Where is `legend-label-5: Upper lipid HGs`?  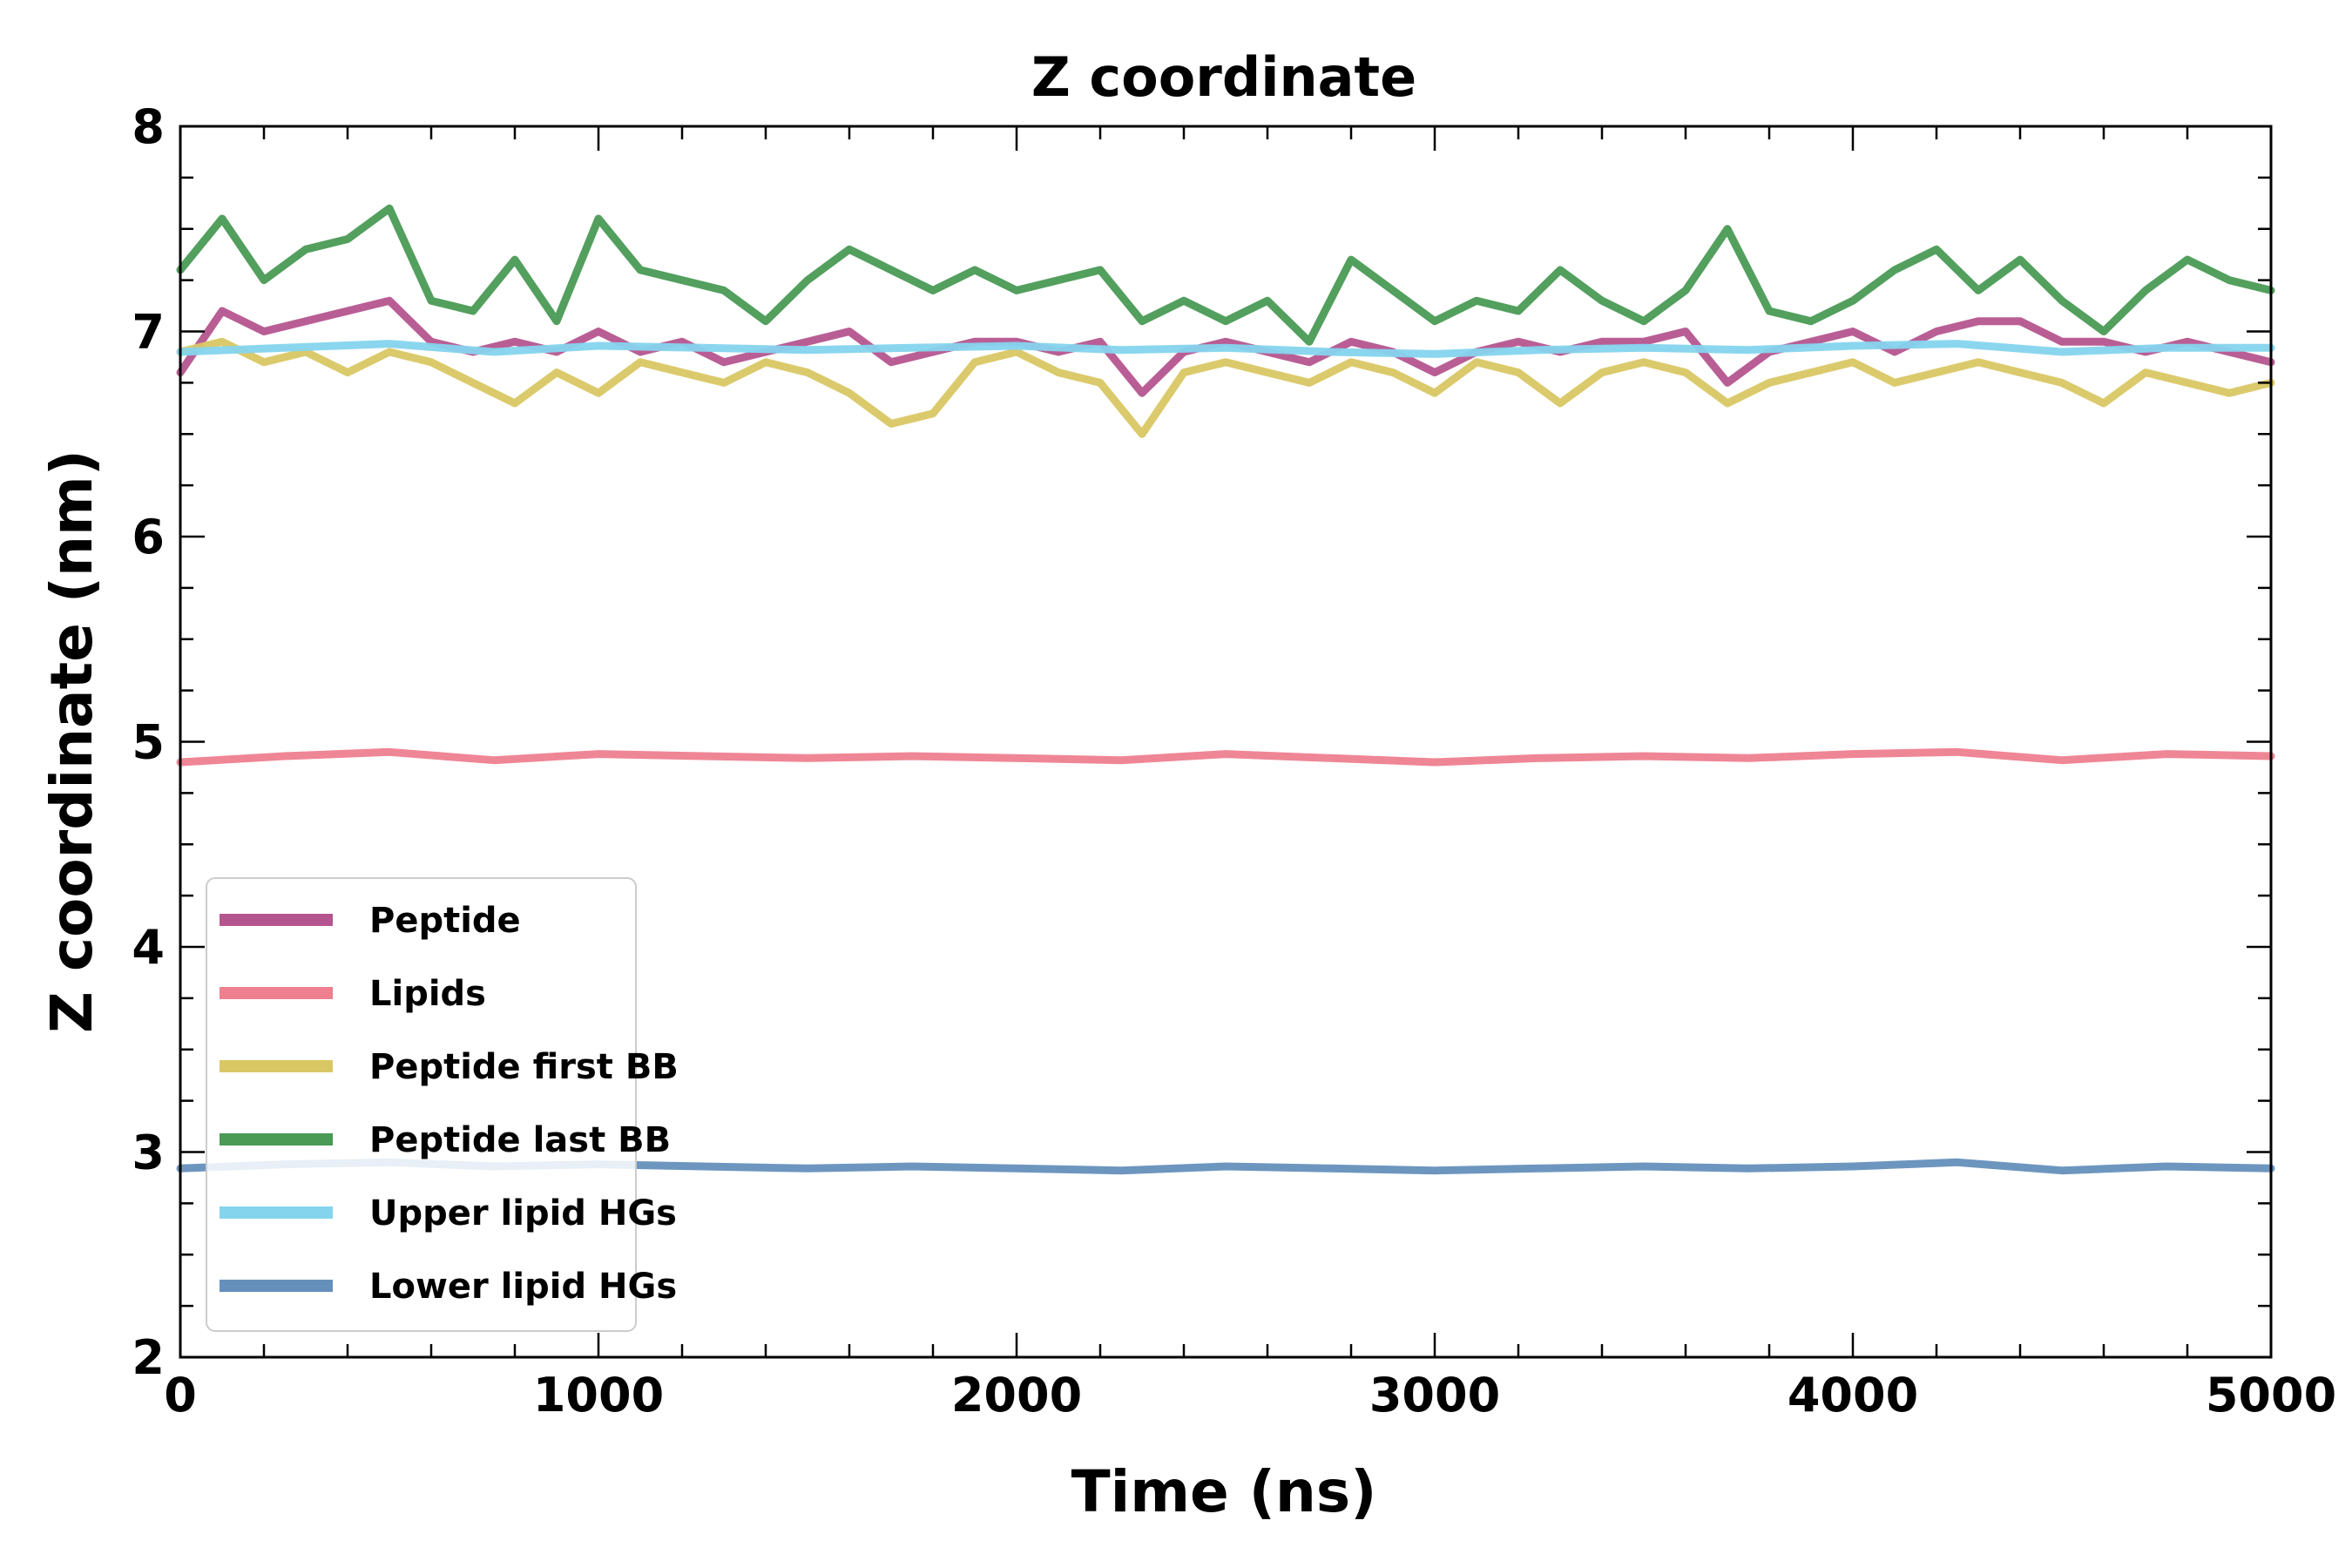 legend-label-5: Upper lipid HGs is located at coordinates (523, 1213).